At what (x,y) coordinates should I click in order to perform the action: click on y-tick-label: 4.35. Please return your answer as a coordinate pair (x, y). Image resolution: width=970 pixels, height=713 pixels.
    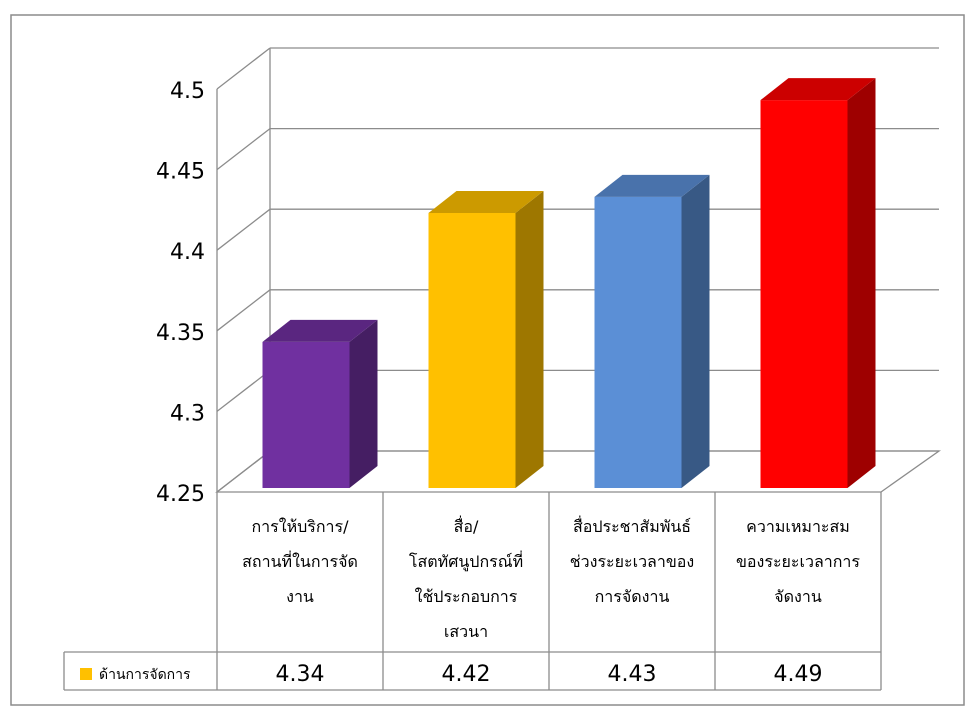
    Looking at the image, I should click on (180, 333).